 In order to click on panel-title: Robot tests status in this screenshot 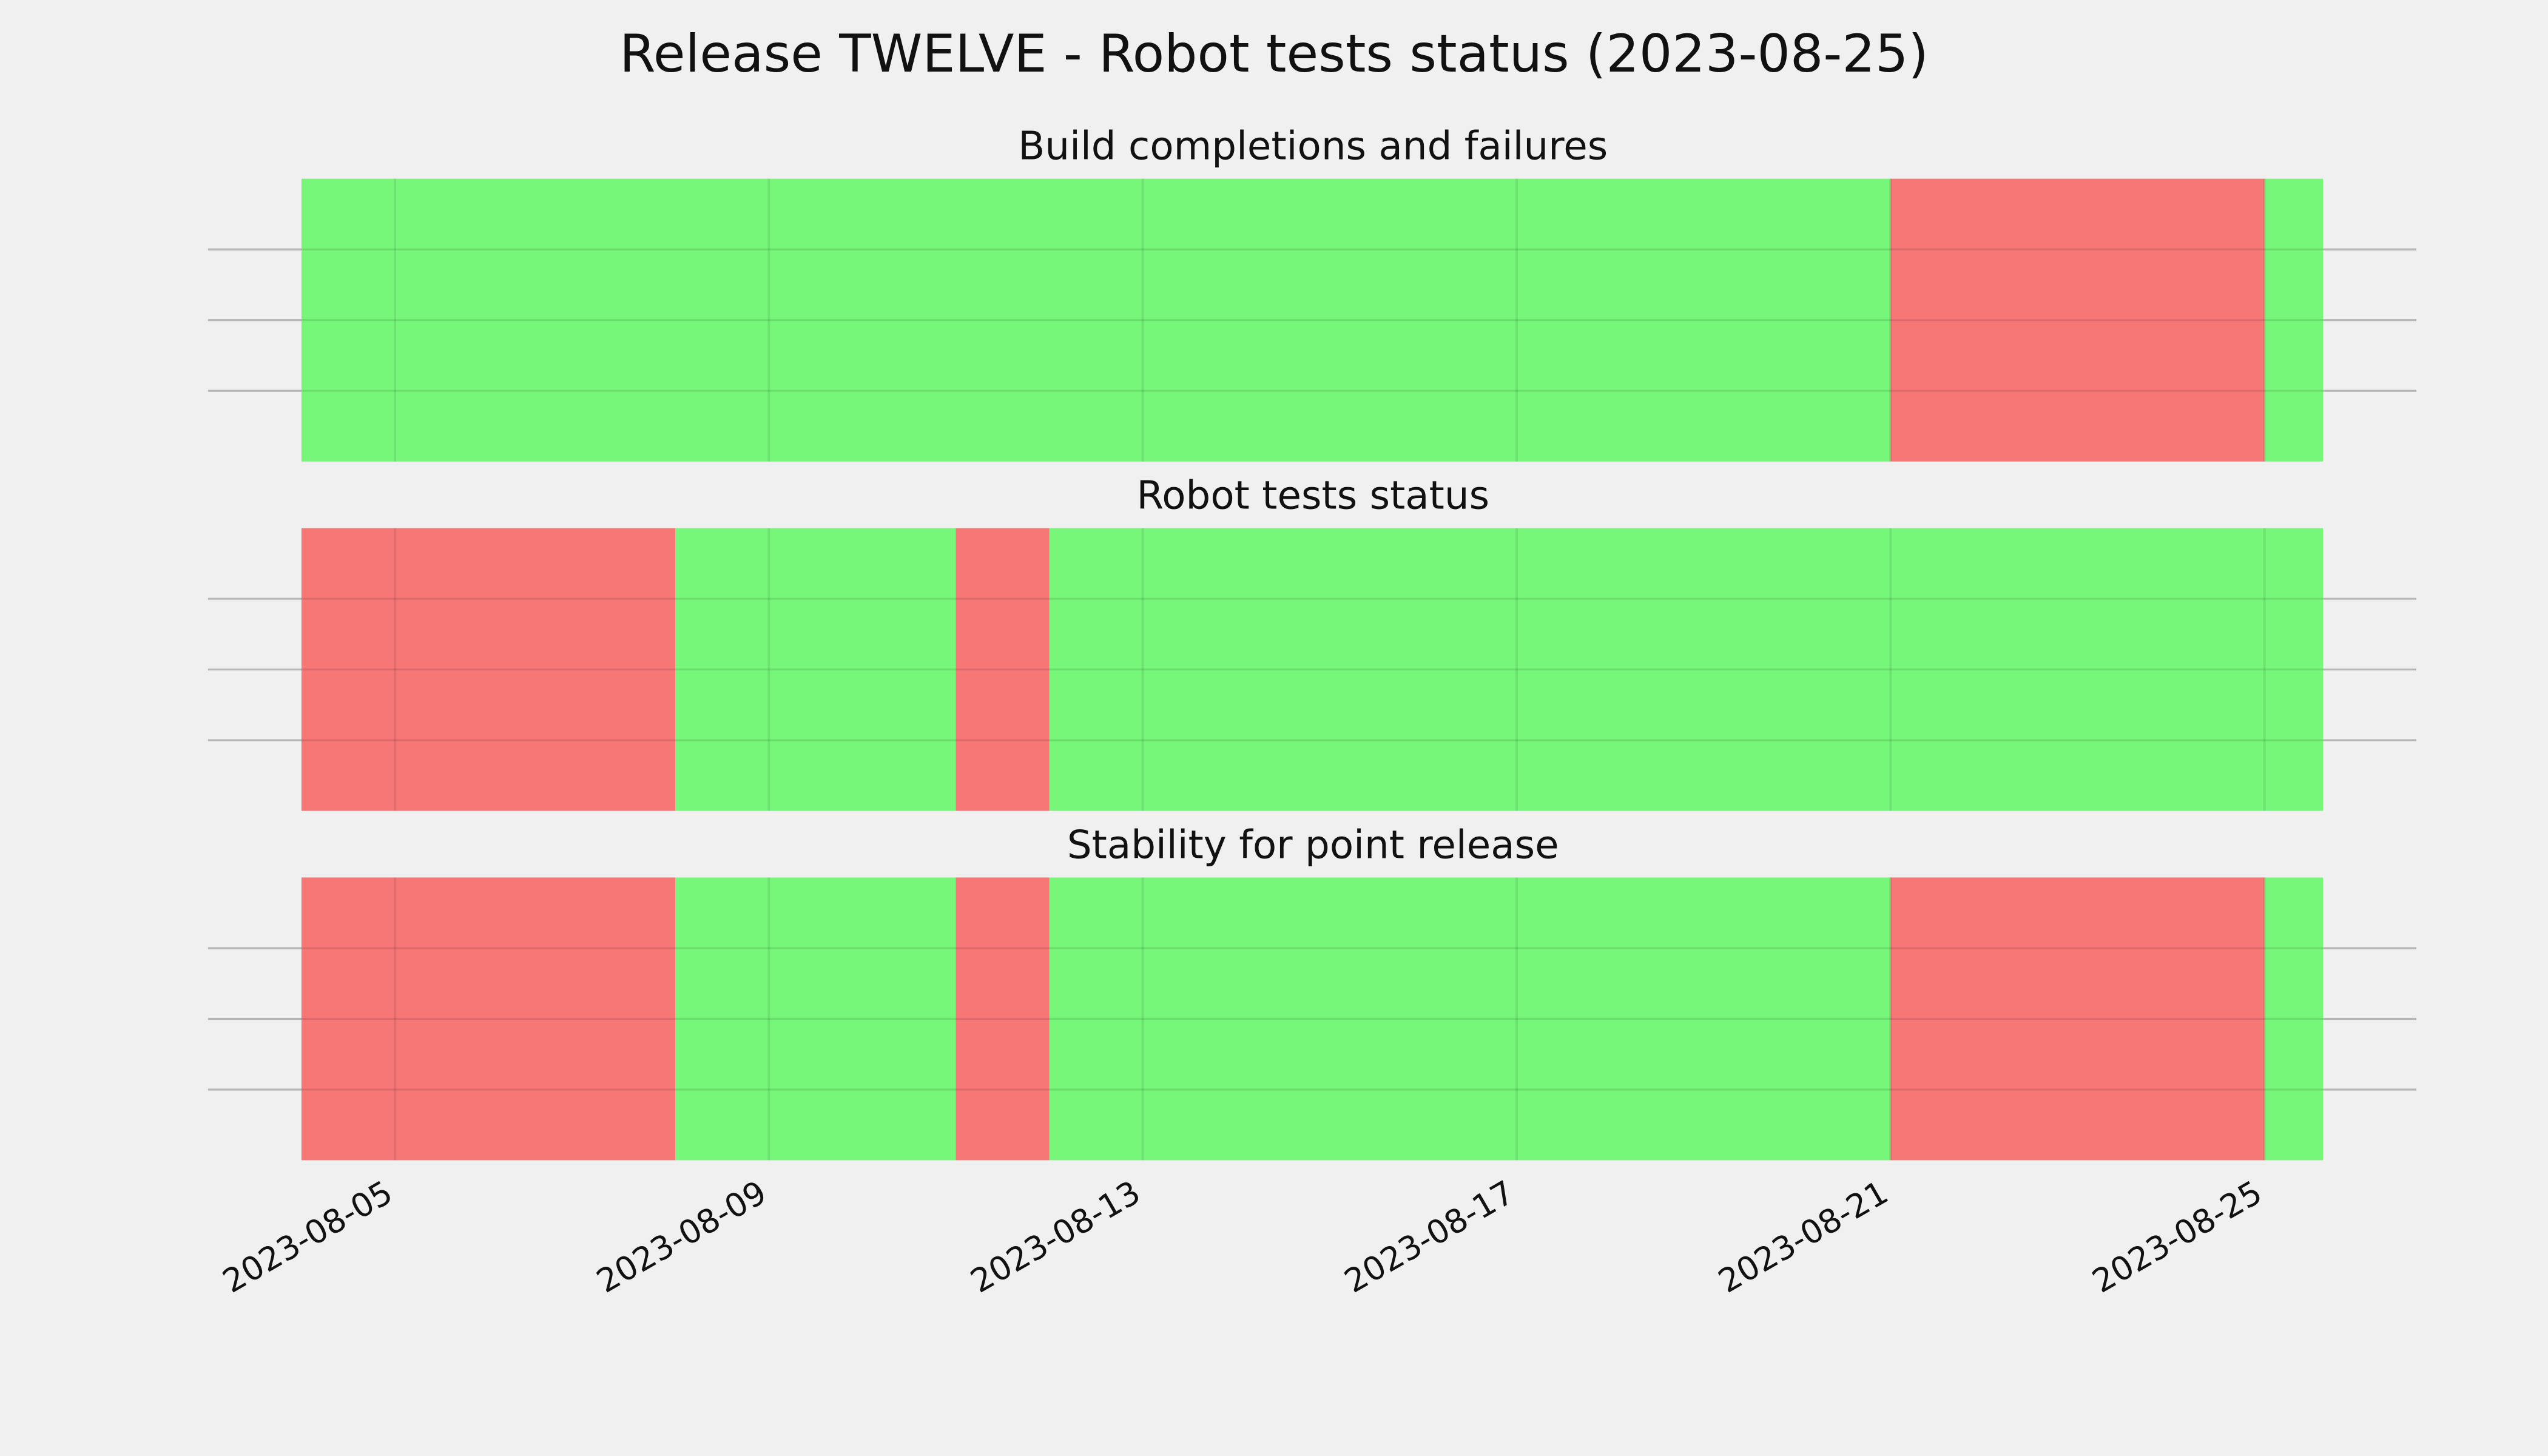, I will do `click(1312, 495)`.